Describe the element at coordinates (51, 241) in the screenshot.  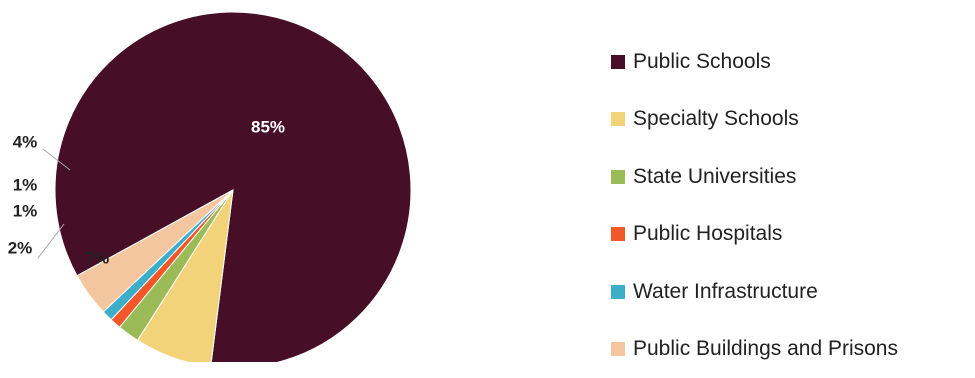
I see `leader-line` at that location.